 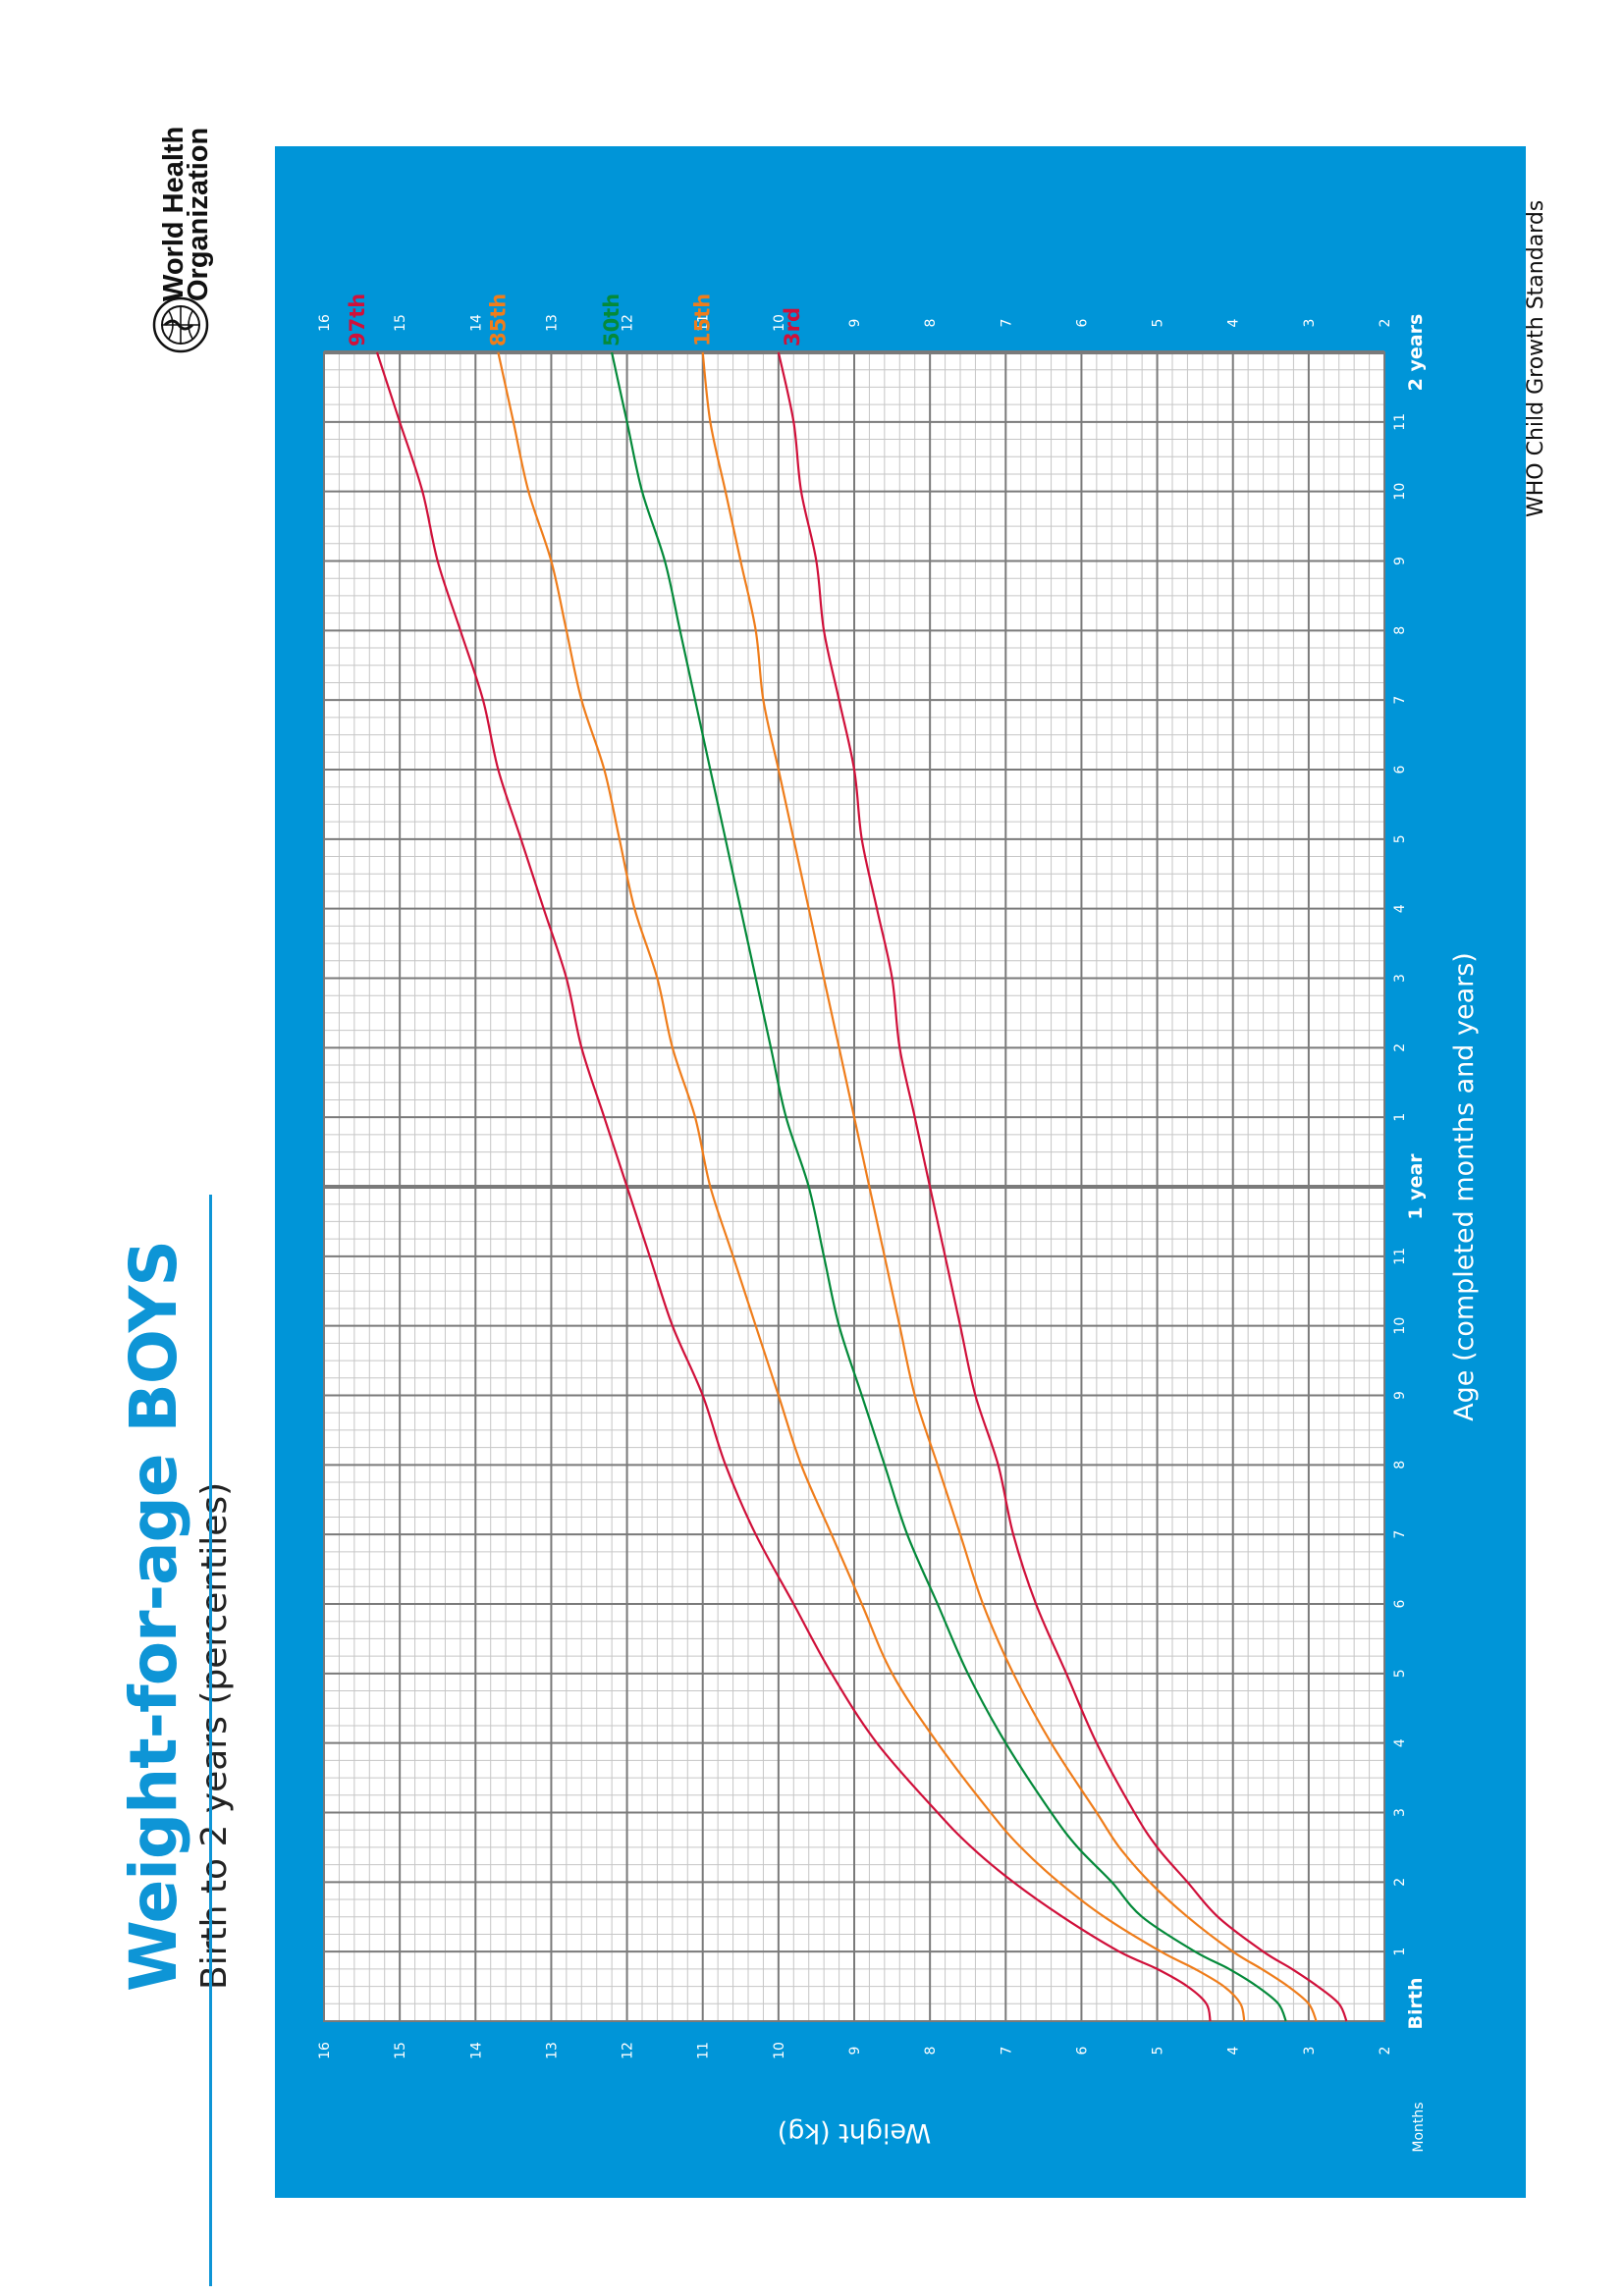 What do you see at coordinates (1416, 2004) in the screenshot?
I see `x-tick: Birth` at bounding box center [1416, 2004].